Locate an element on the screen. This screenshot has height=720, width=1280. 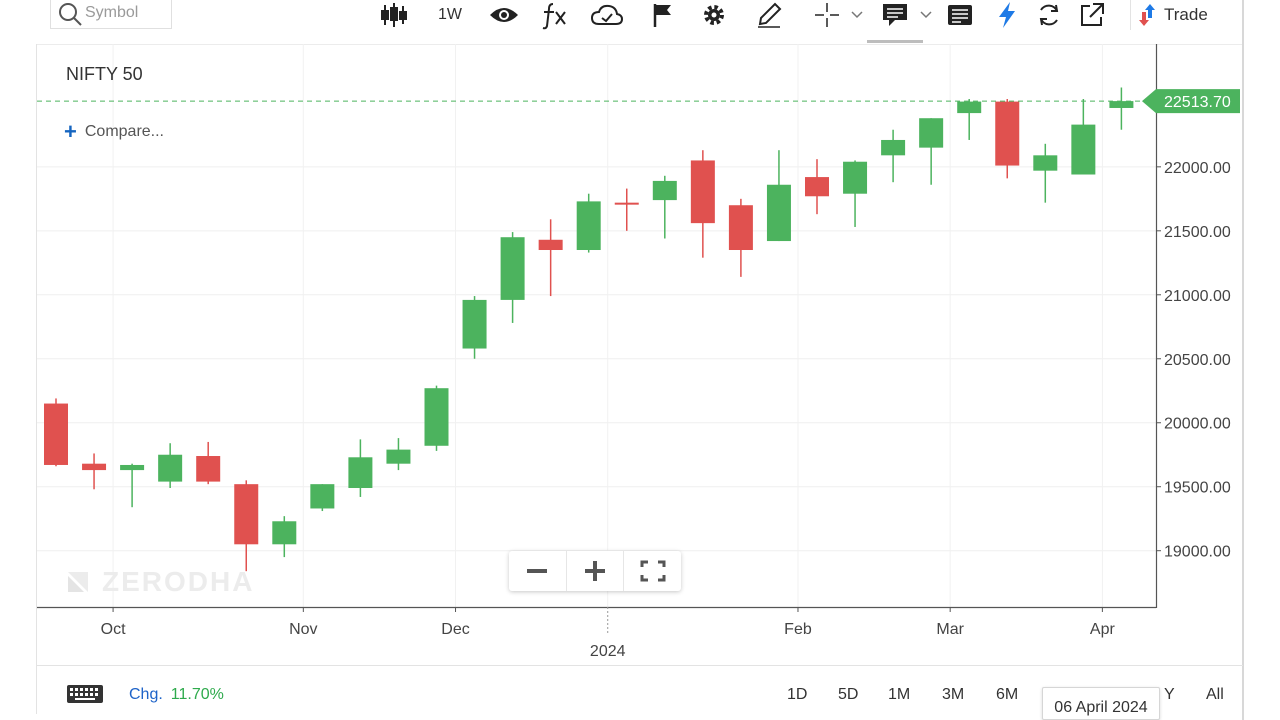
draw-button is located at coordinates (769, 15).